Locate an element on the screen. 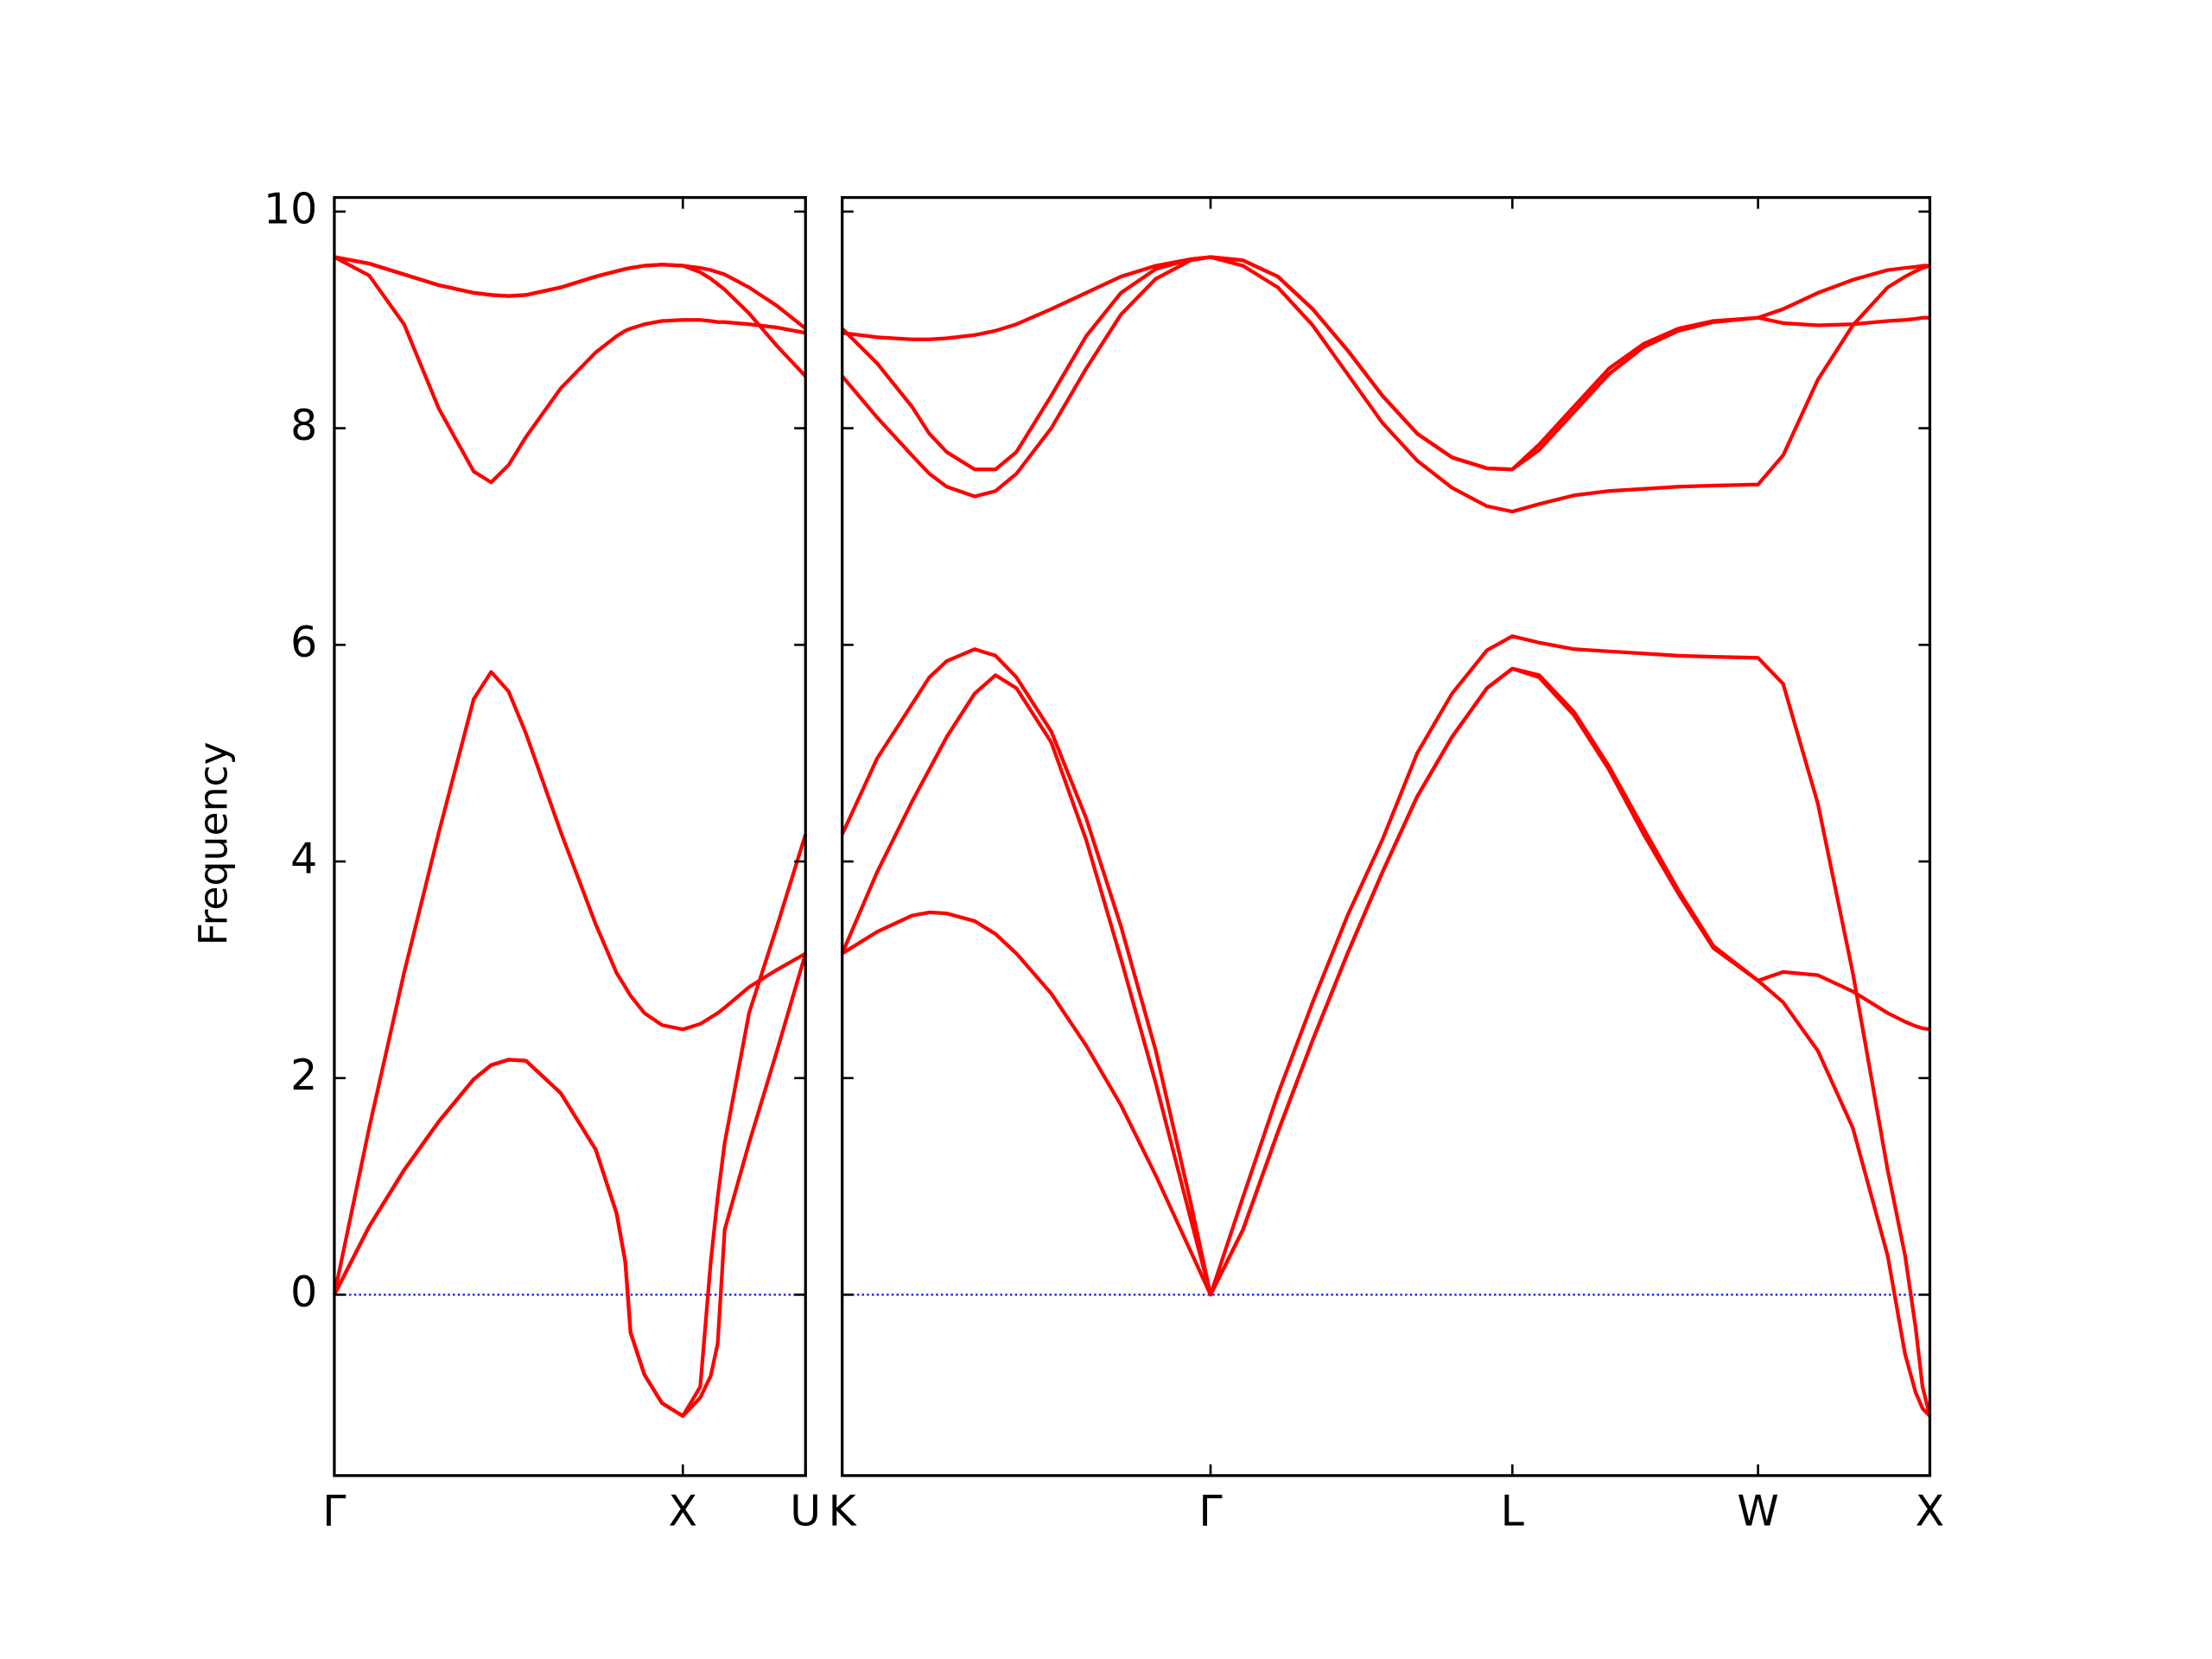 This screenshot has height=1659, width=2212. y-tick-label: 10 is located at coordinates (290, 208).